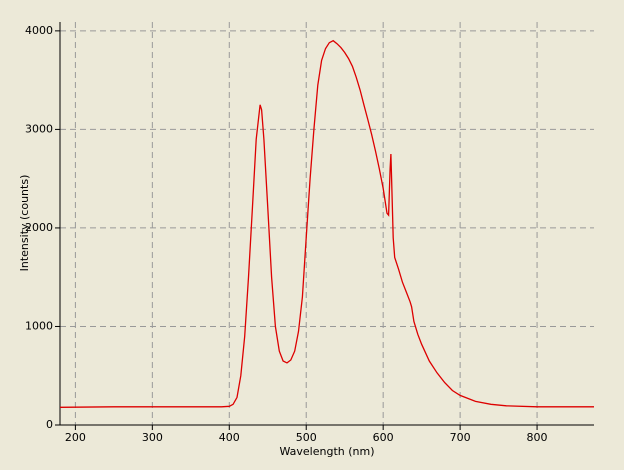 The width and height of the screenshot is (624, 470). Describe the element at coordinates (75, 437) in the screenshot. I see `x-tick-label: 200` at that location.